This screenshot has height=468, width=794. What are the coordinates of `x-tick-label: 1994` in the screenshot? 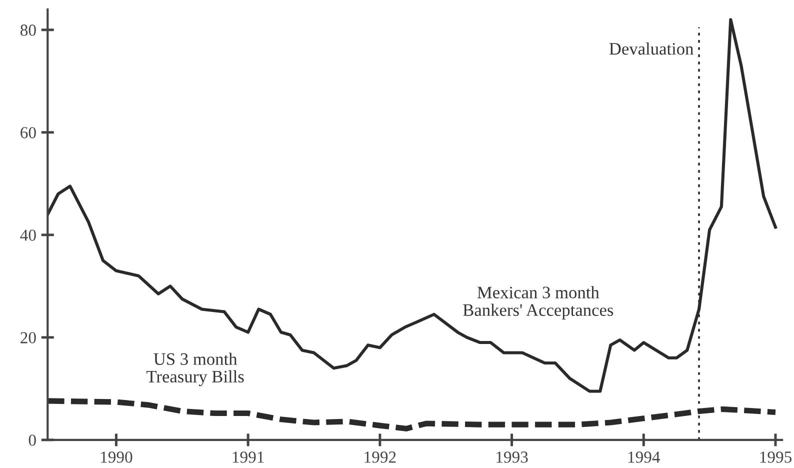 It's located at (644, 457).